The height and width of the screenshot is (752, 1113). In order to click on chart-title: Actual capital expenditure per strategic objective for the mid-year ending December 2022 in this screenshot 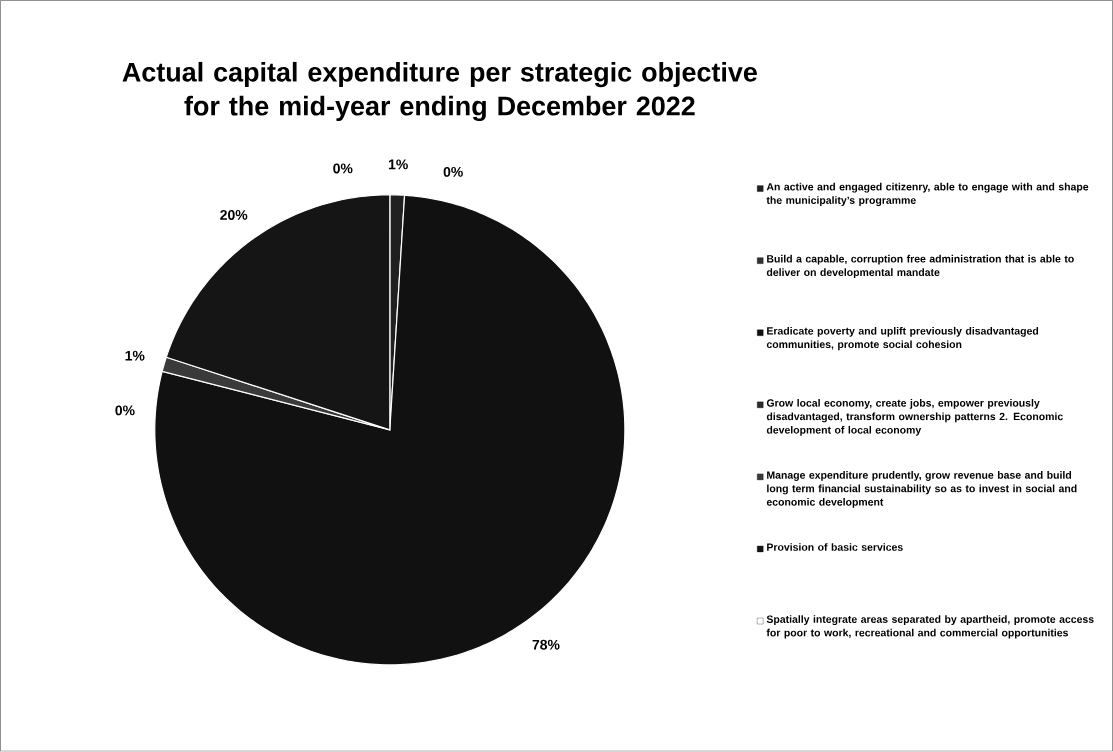, I will do `click(439, 92)`.